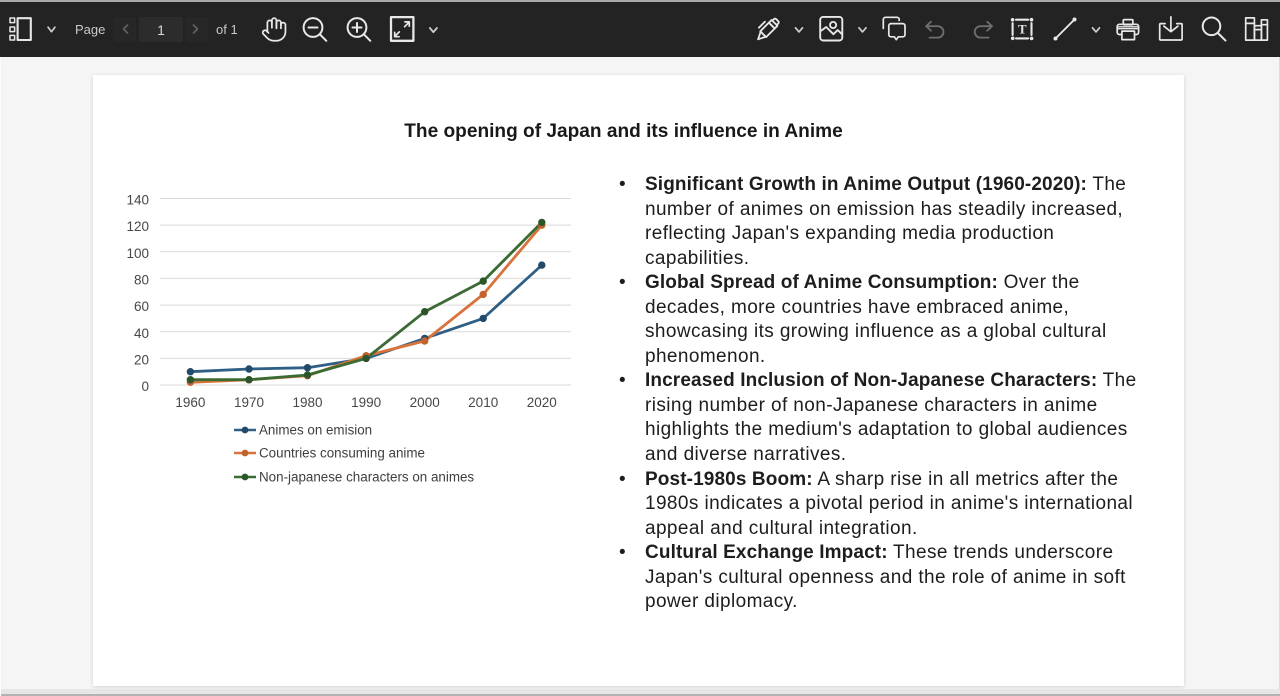 Image resolution: width=1280 pixels, height=696 pixels. I want to click on svg-text: 100, so click(137, 253).